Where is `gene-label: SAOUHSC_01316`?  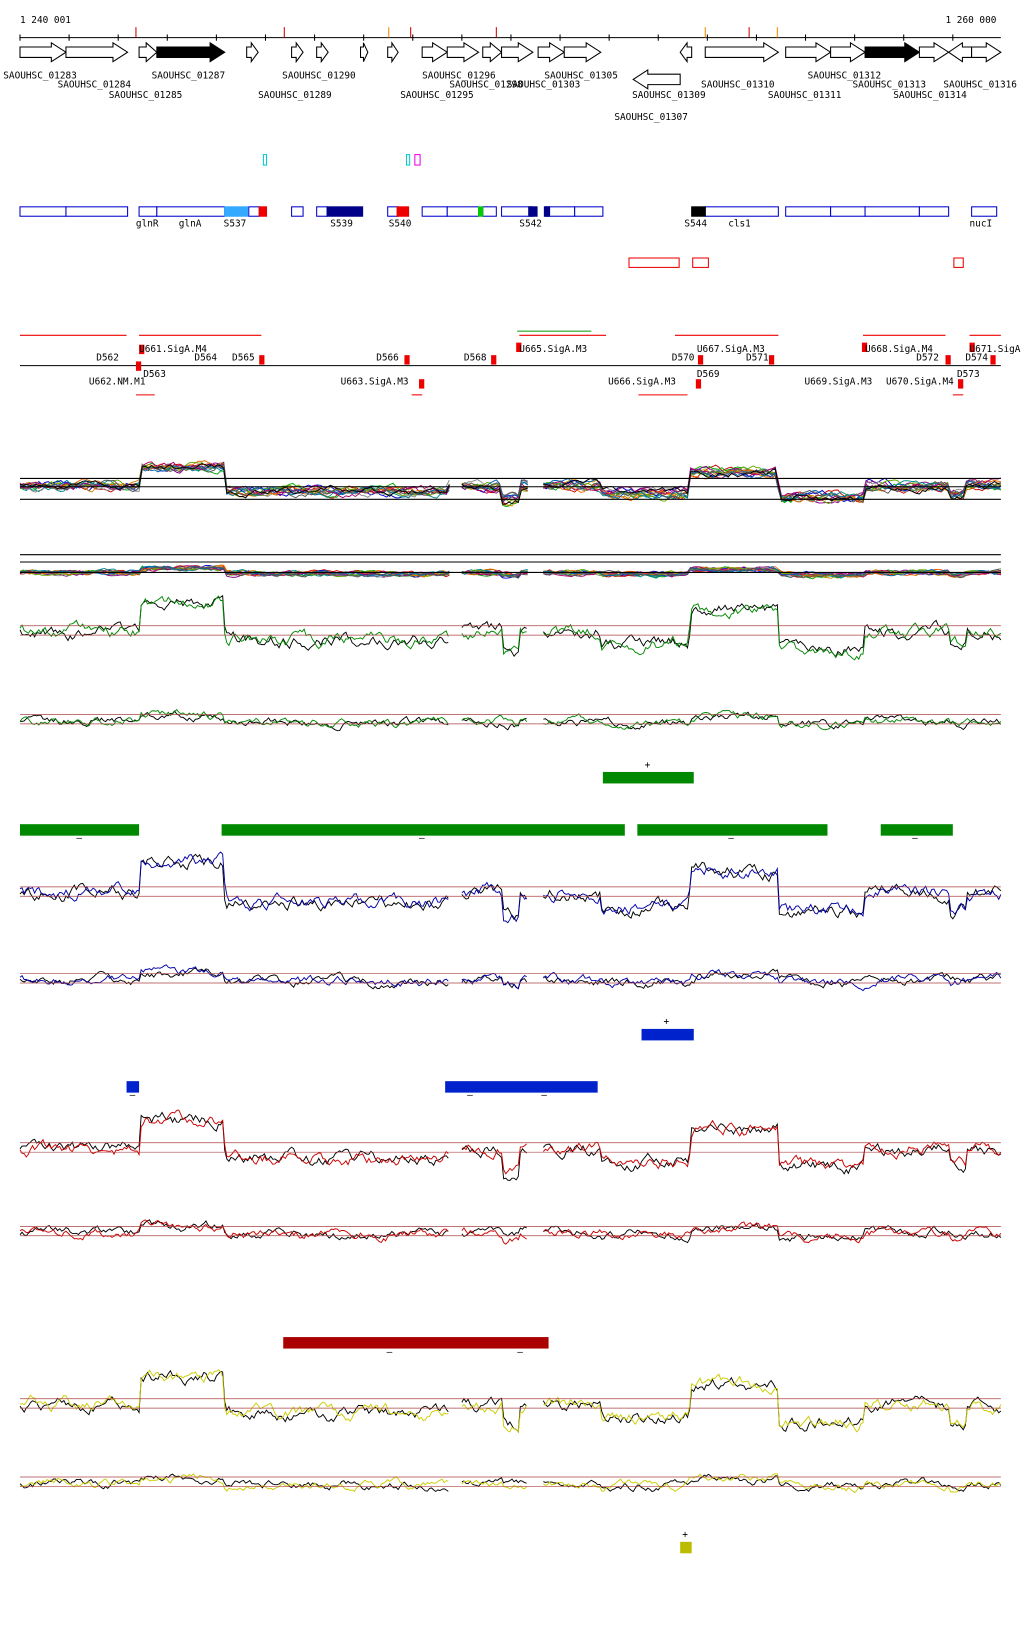 gene-label: SAOUHSC_01316 is located at coordinates (980, 85).